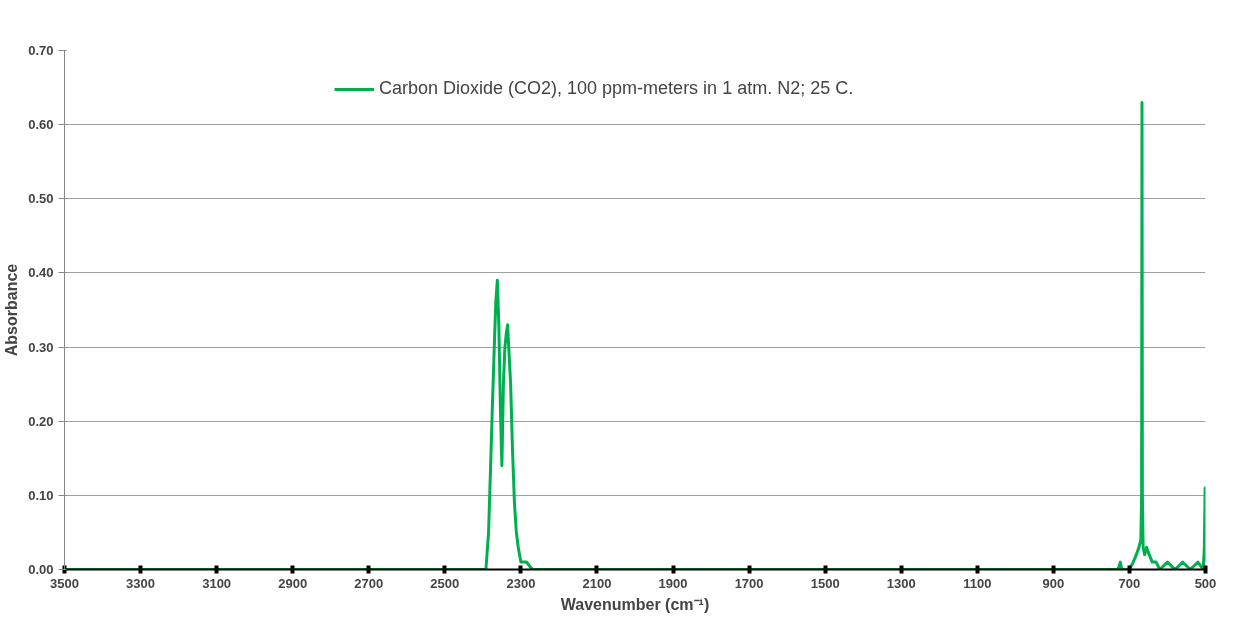 The height and width of the screenshot is (624, 1249). Describe the element at coordinates (41, 347) in the screenshot. I see `y-tick-label: 0.30` at that location.